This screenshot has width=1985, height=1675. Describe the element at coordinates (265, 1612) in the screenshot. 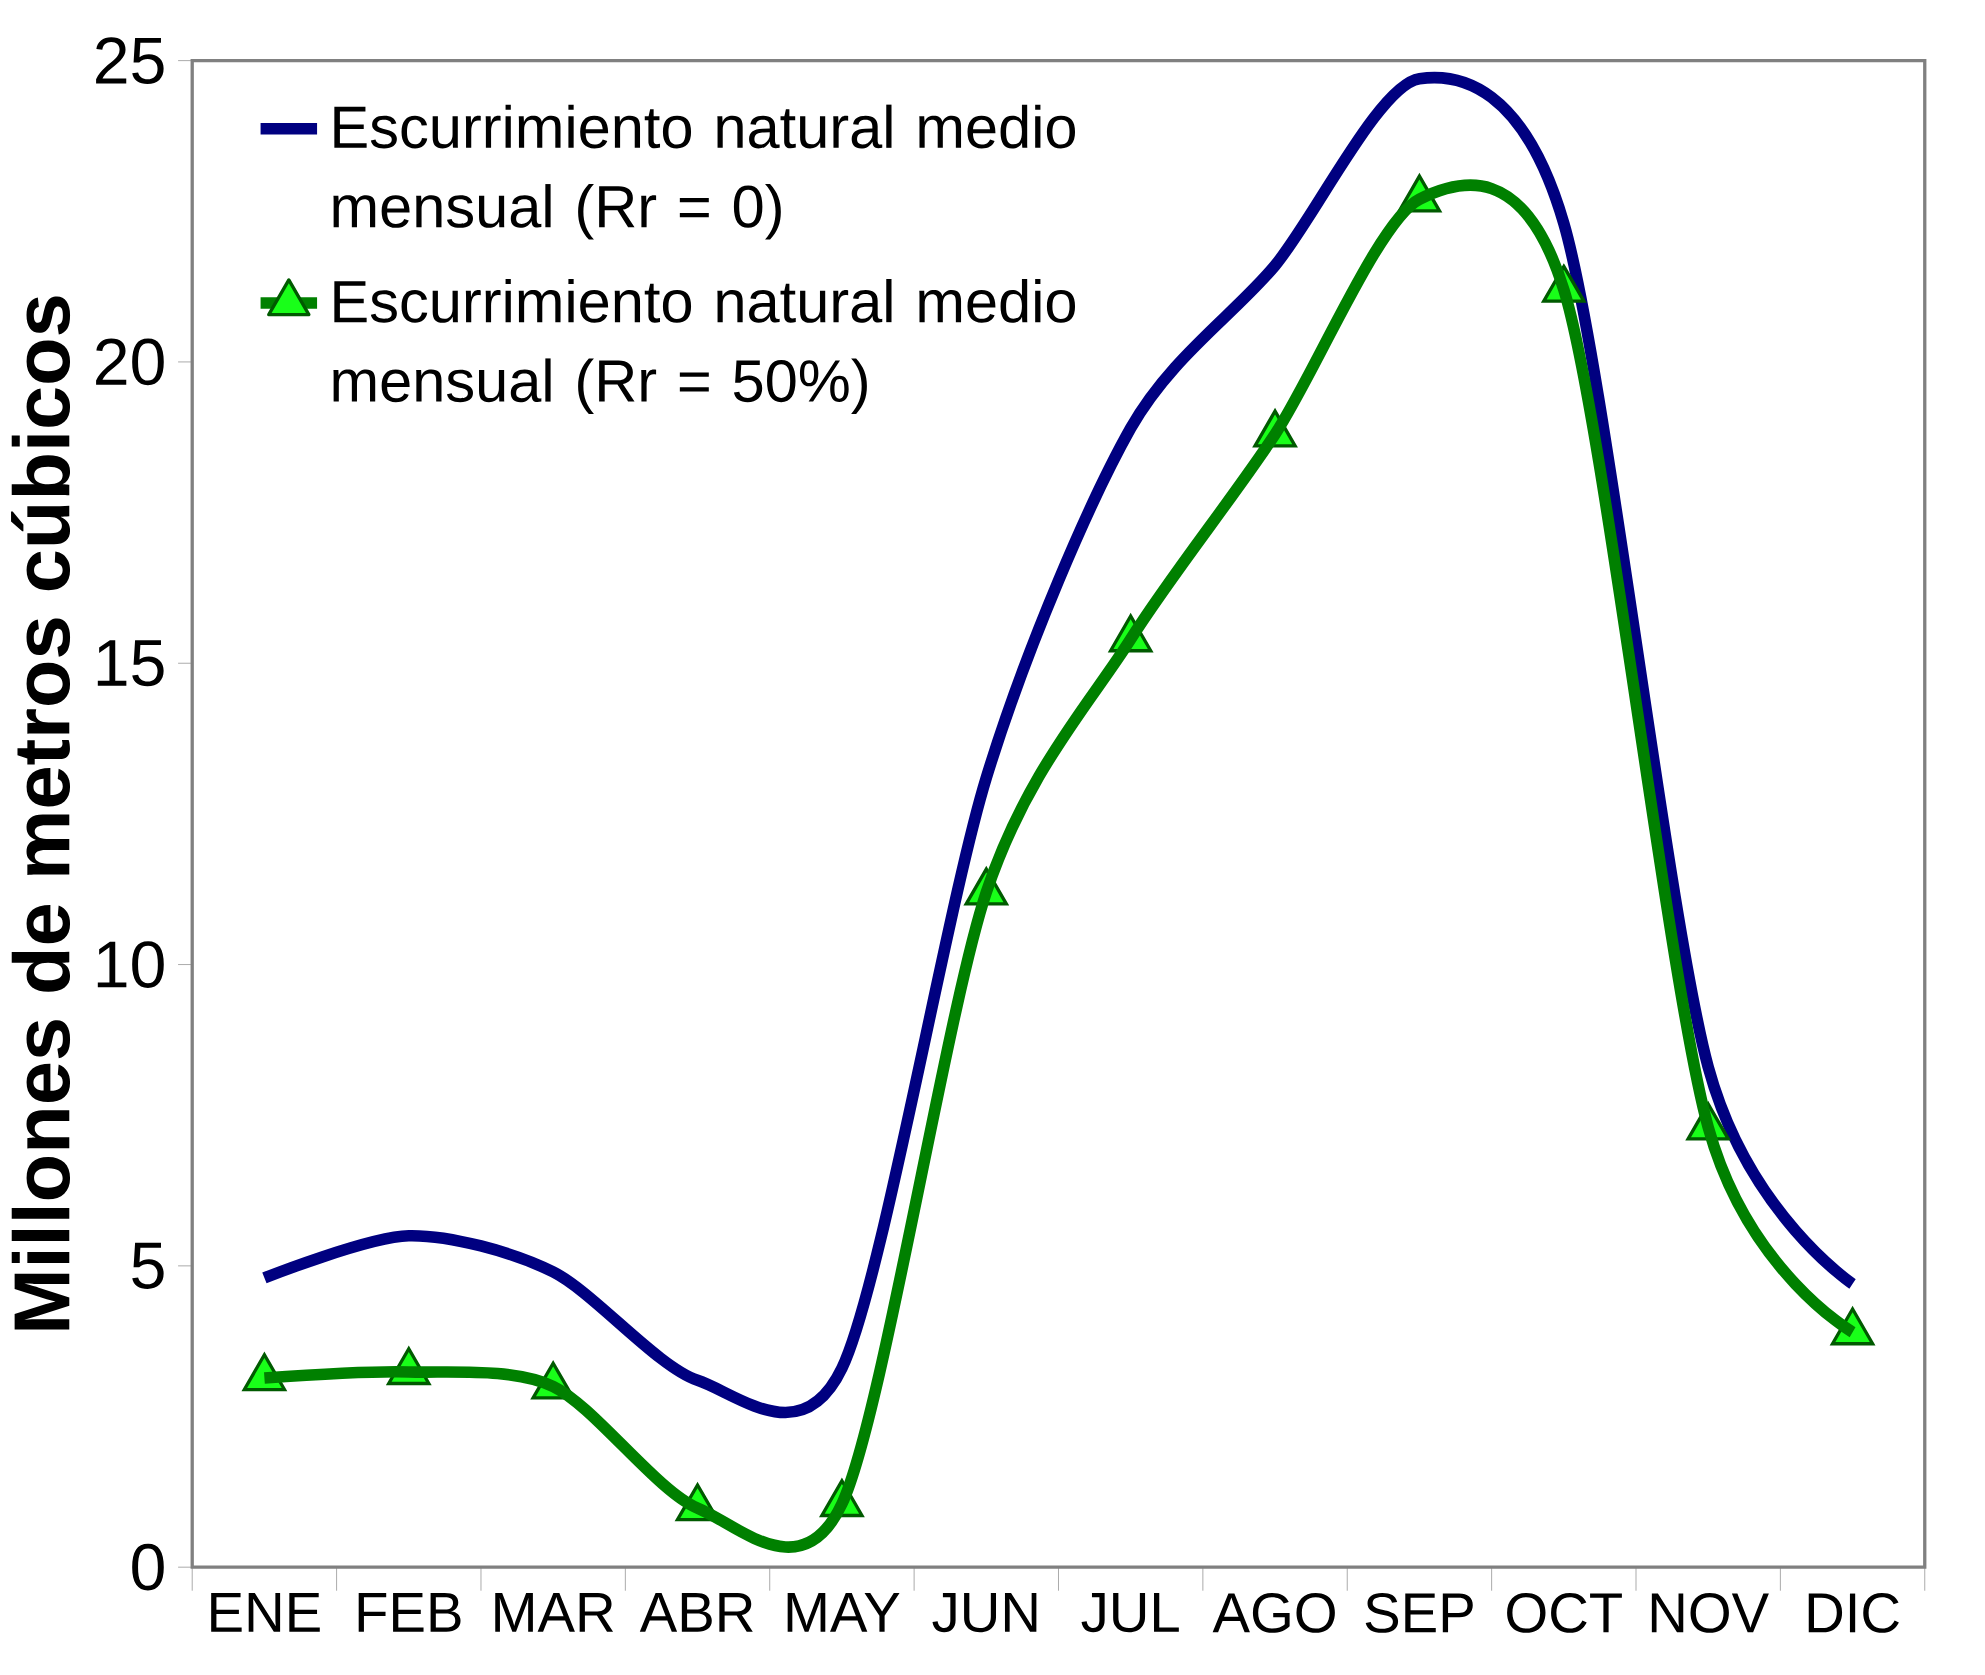

I see `x-tick-label: ENE` at that location.